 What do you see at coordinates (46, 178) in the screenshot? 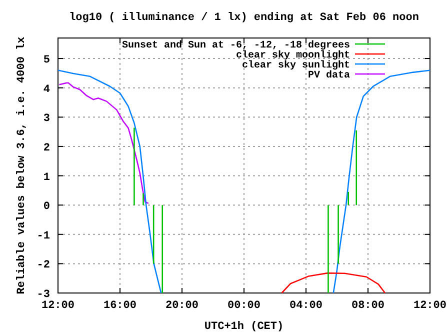
I see `y-tick-label: 1` at bounding box center [46, 178].